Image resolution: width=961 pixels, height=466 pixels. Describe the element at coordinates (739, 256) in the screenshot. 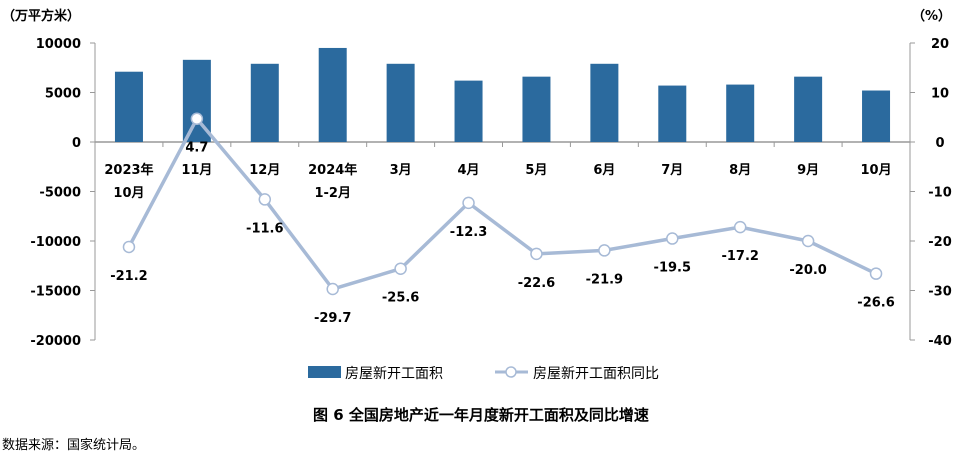

I see `data-label: -17.2` at that location.